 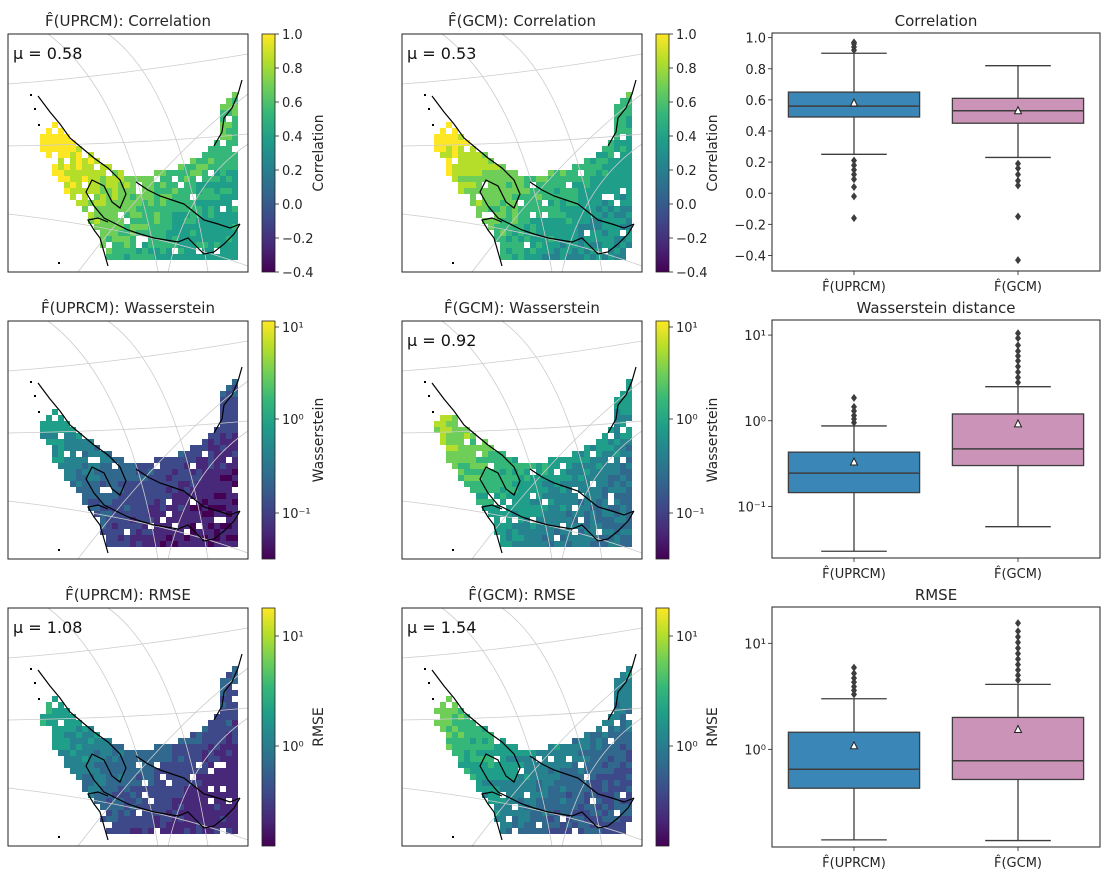 What do you see at coordinates (755, 101) in the screenshot?
I see `y-tick-label: 0.6` at bounding box center [755, 101].